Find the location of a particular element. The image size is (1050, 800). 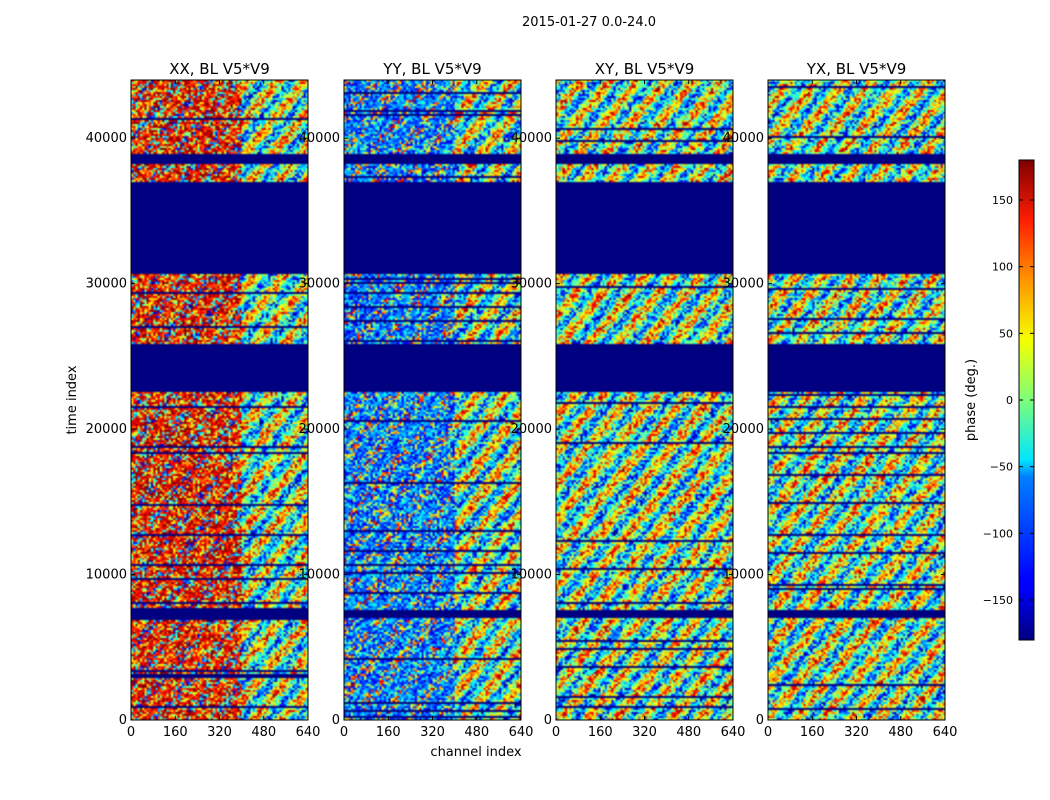

colorbar-tick-label: 0 is located at coordinates (1009, 400).